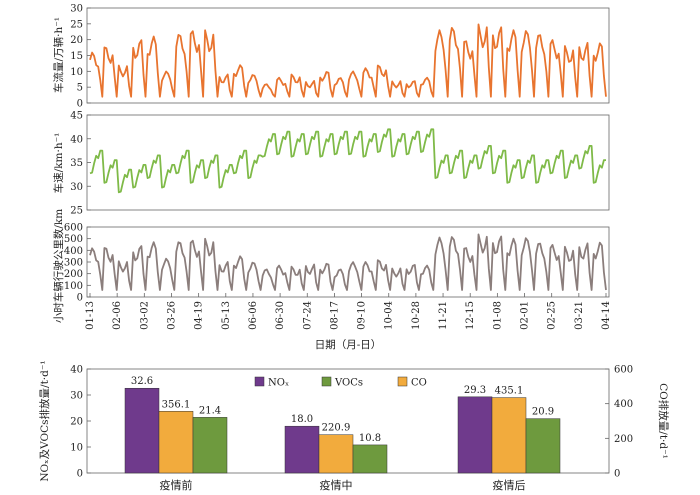 This screenshot has height=495, width=700. Describe the element at coordinates (58, 55) in the screenshot. I see `traffic-volume-ylabel: 车流量/万辆·h⁻¹` at that location.